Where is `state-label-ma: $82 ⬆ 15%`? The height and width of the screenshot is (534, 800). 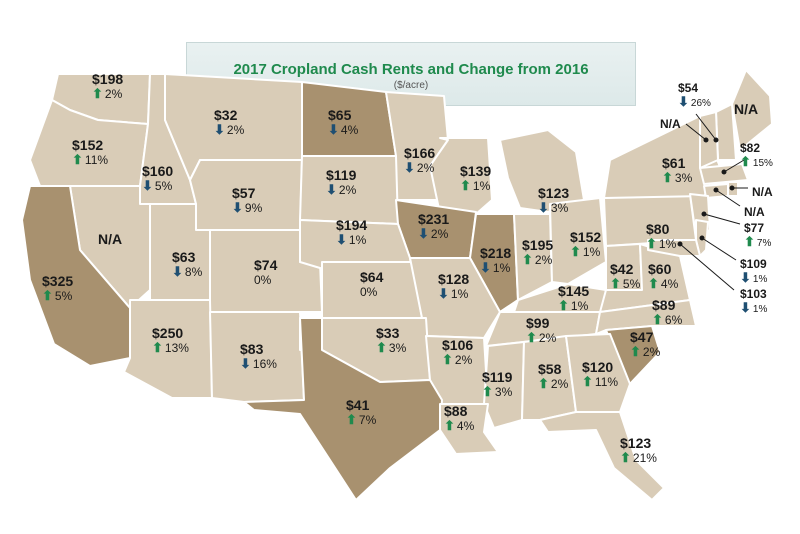 state-label-ma: $82 ⬆ 15% is located at coordinates (756, 156).